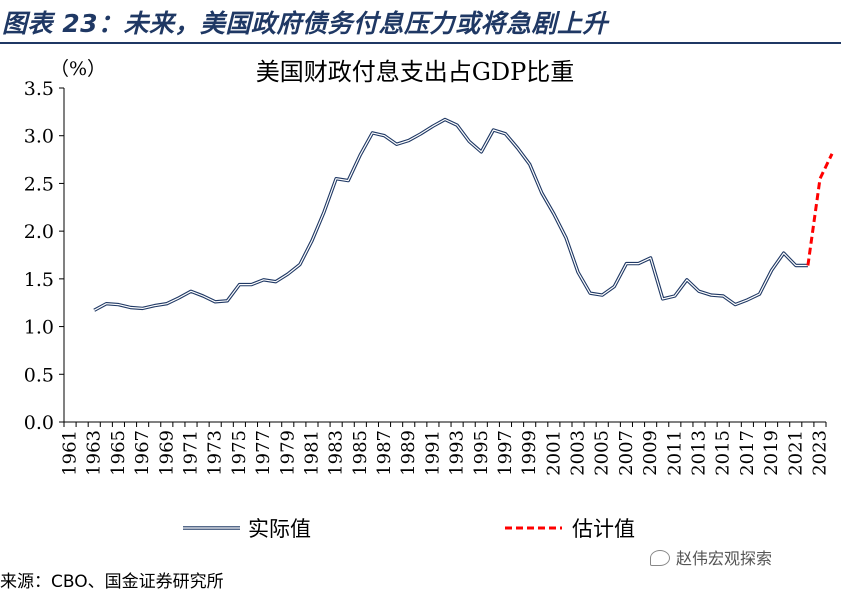 The width and height of the screenshot is (841, 592). Describe the element at coordinates (39, 232) in the screenshot. I see `y-tick-label: 2.0` at that location.